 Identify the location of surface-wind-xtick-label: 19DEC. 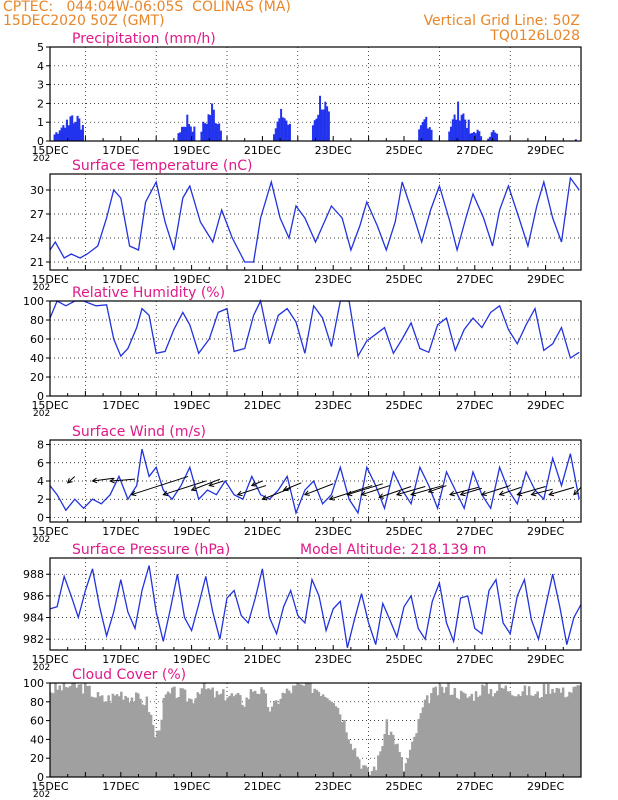
(191, 531).